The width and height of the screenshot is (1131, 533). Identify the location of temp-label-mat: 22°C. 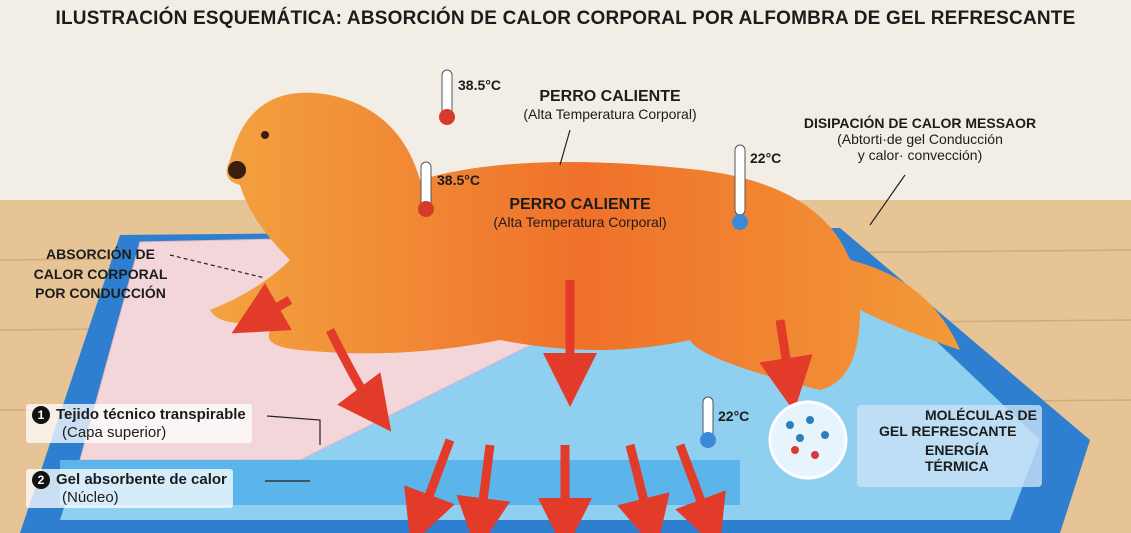
(734, 416).